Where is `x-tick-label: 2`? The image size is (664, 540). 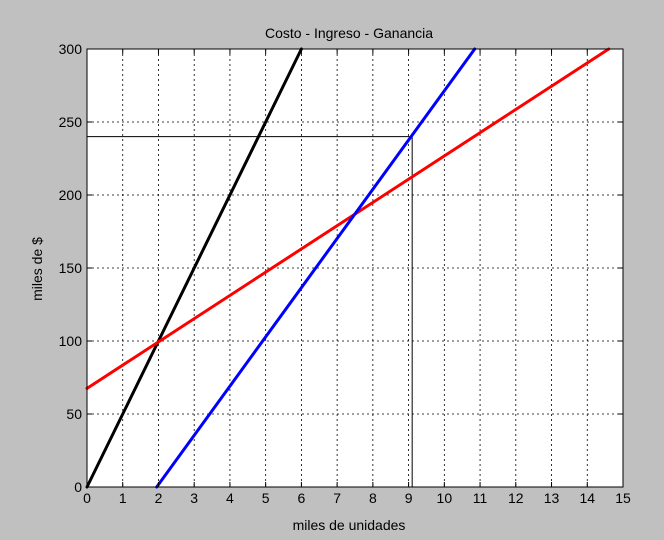
x-tick-label: 2 is located at coordinates (159, 498).